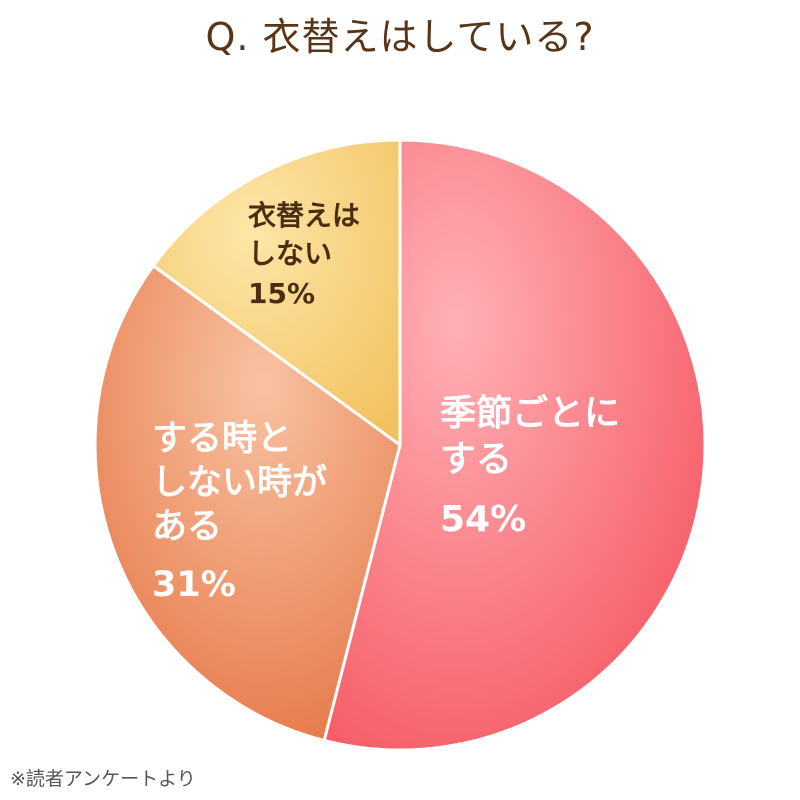 Image resolution: width=800 pixels, height=800 pixels. Describe the element at coordinates (290, 253) in the screenshot. I see `slice-3-label-line-2: しない` at that location.